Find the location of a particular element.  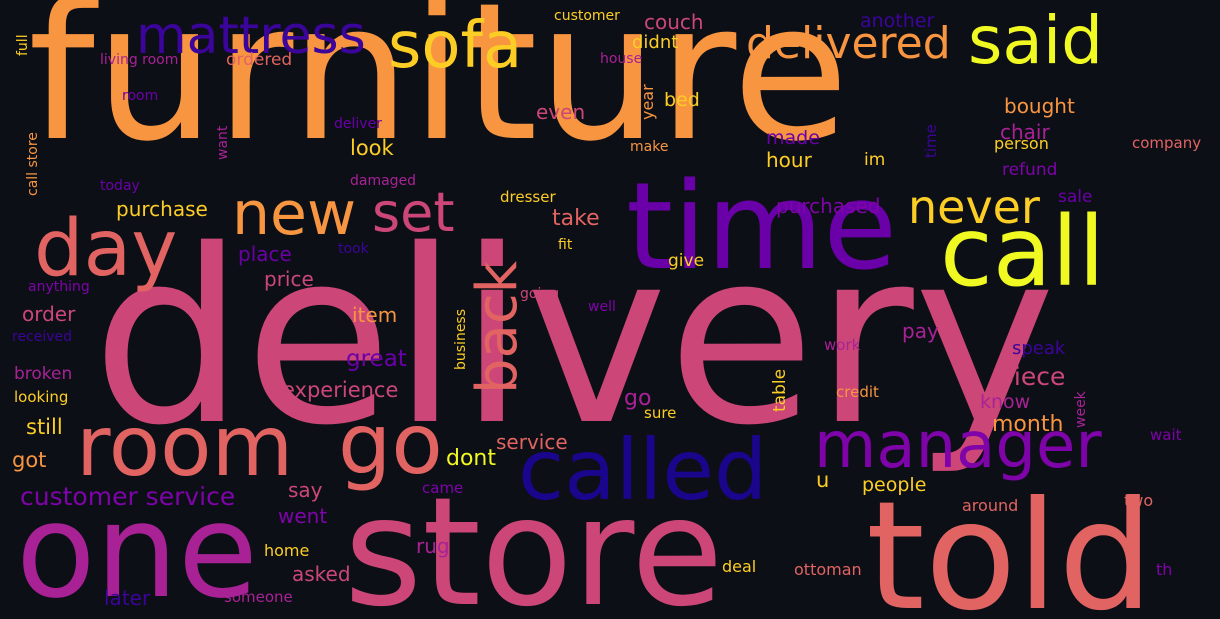

word-damaged: damaged is located at coordinates (383, 181).